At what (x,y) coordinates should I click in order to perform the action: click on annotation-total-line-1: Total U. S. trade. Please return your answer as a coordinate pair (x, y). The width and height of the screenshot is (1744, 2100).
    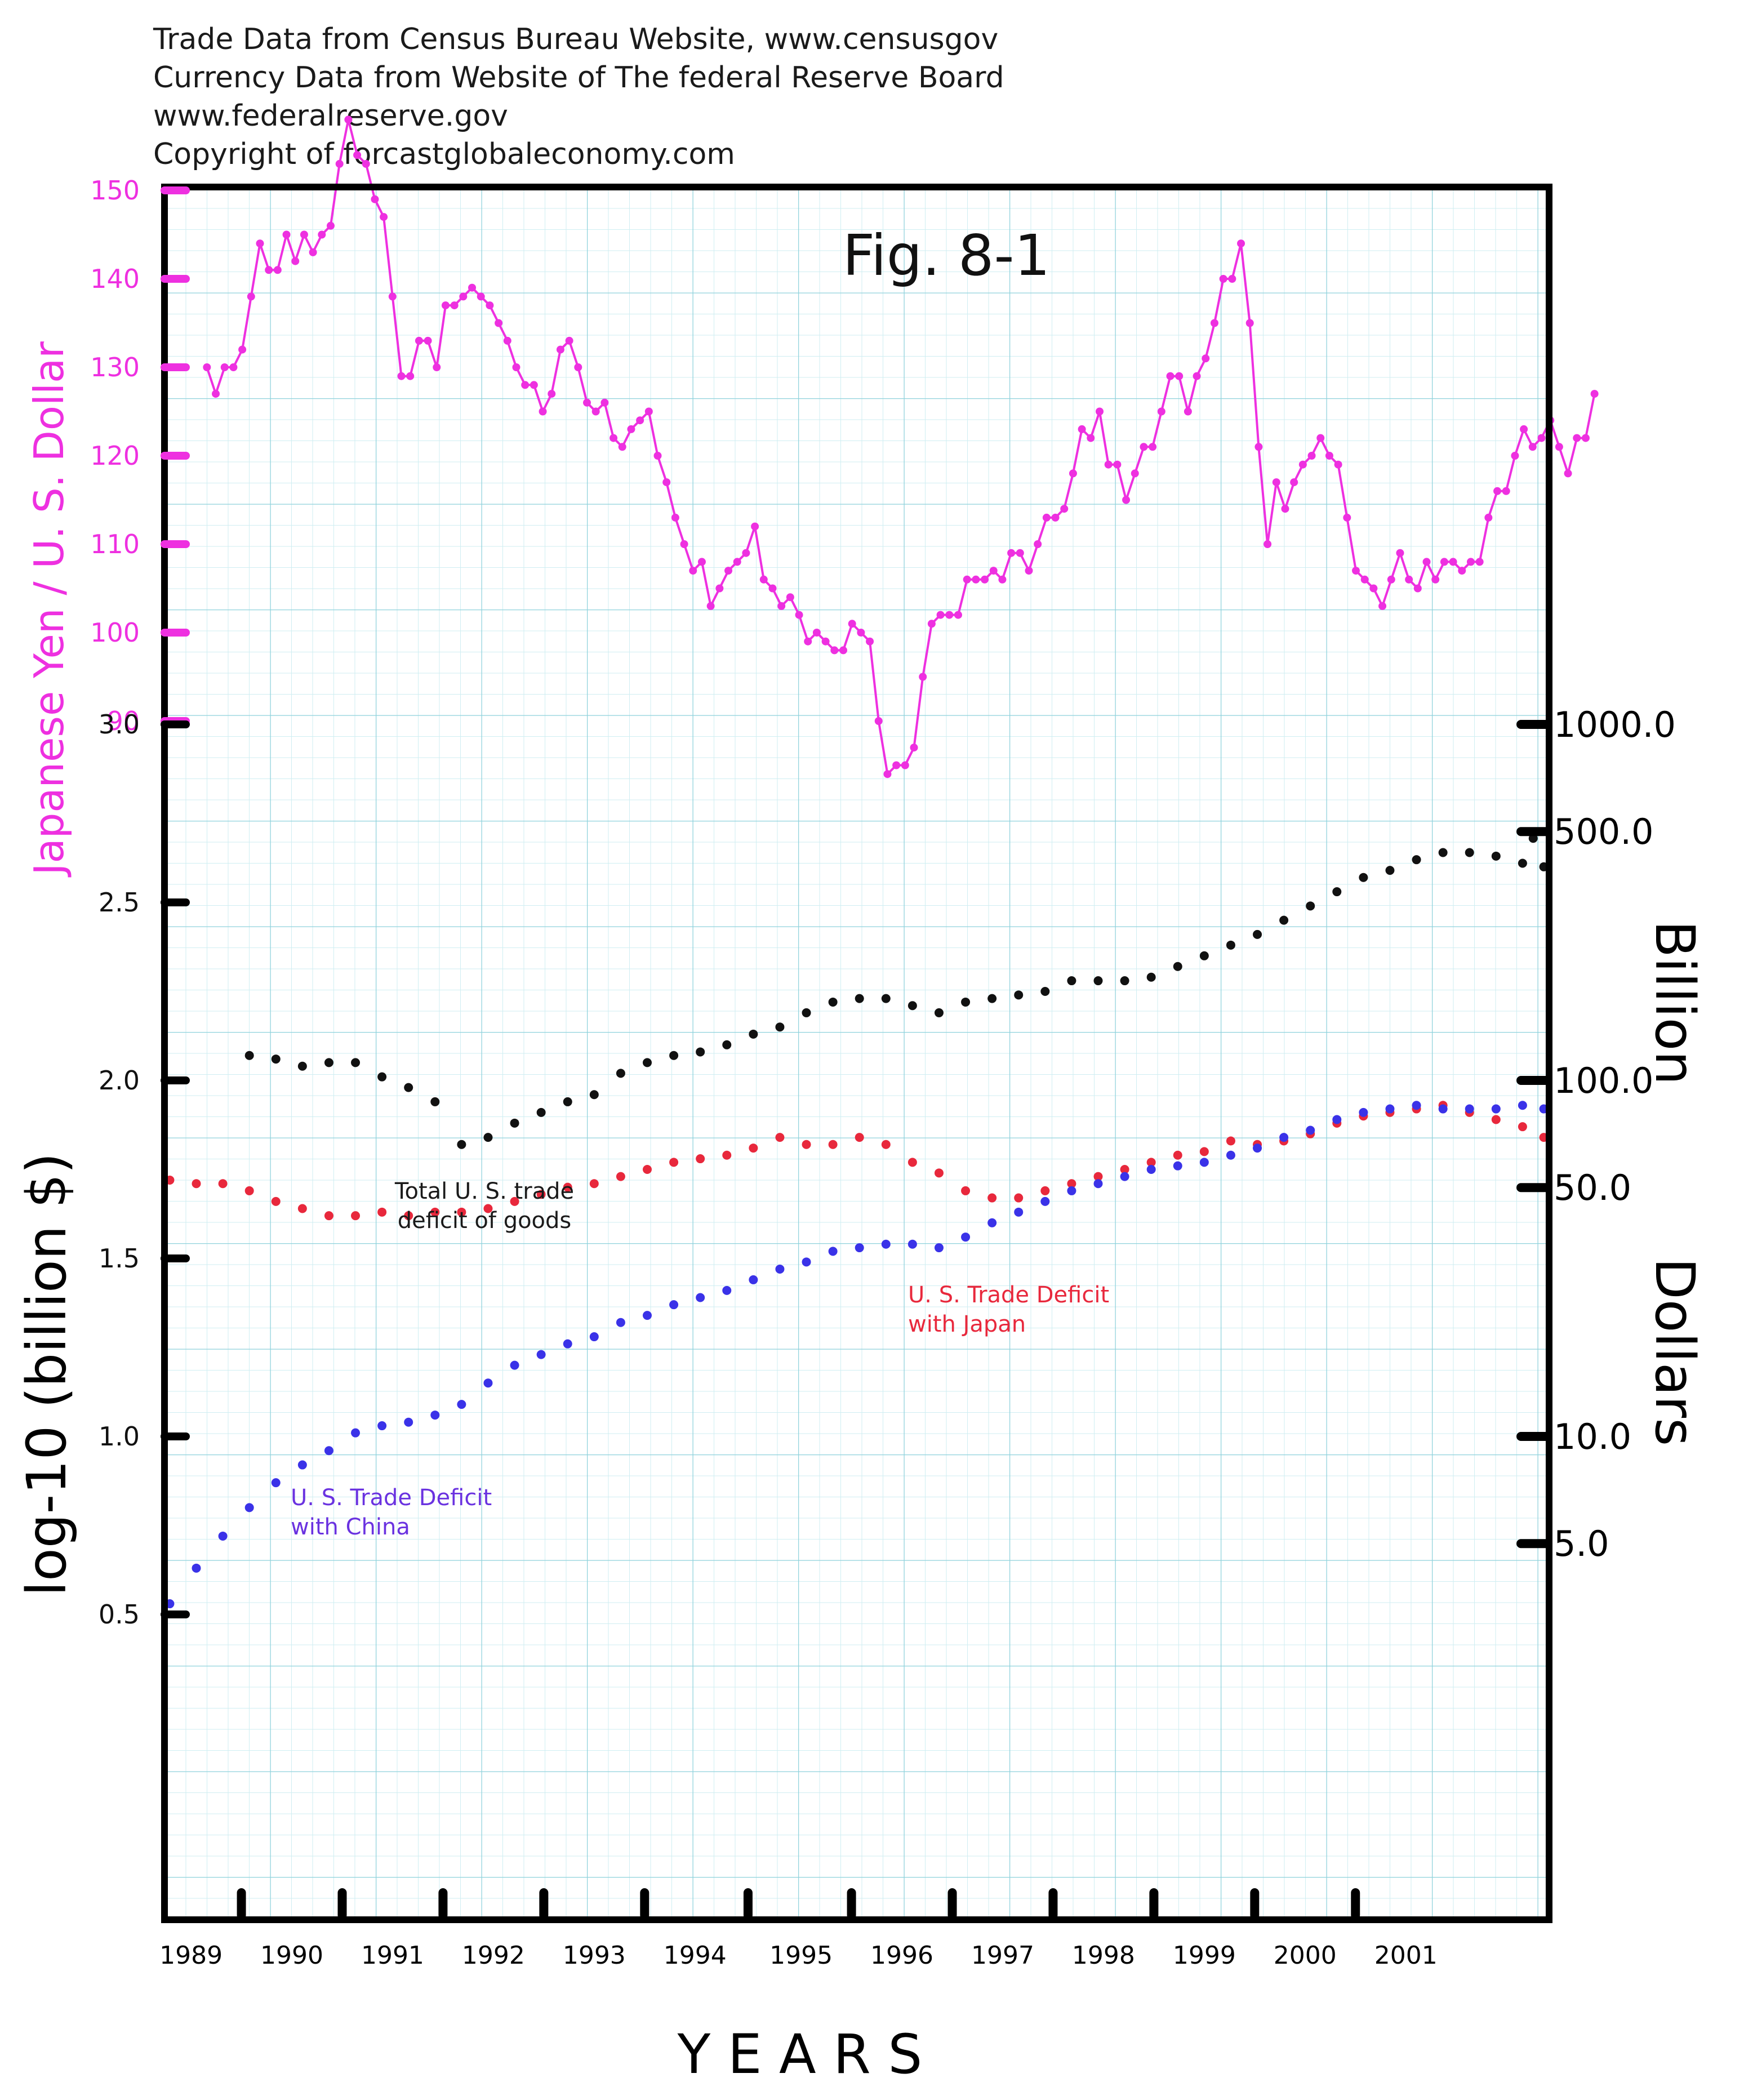
    Looking at the image, I should click on (484, 1191).